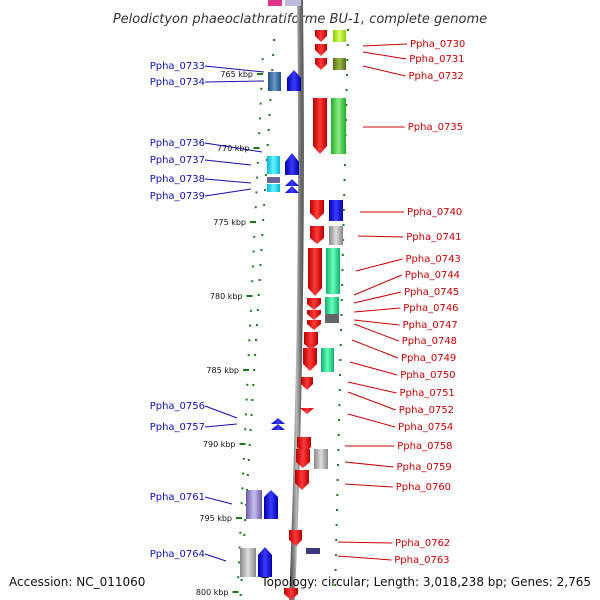  What do you see at coordinates (177, 406) in the screenshot?
I see `gene-label: Ppha_0756` at bounding box center [177, 406].